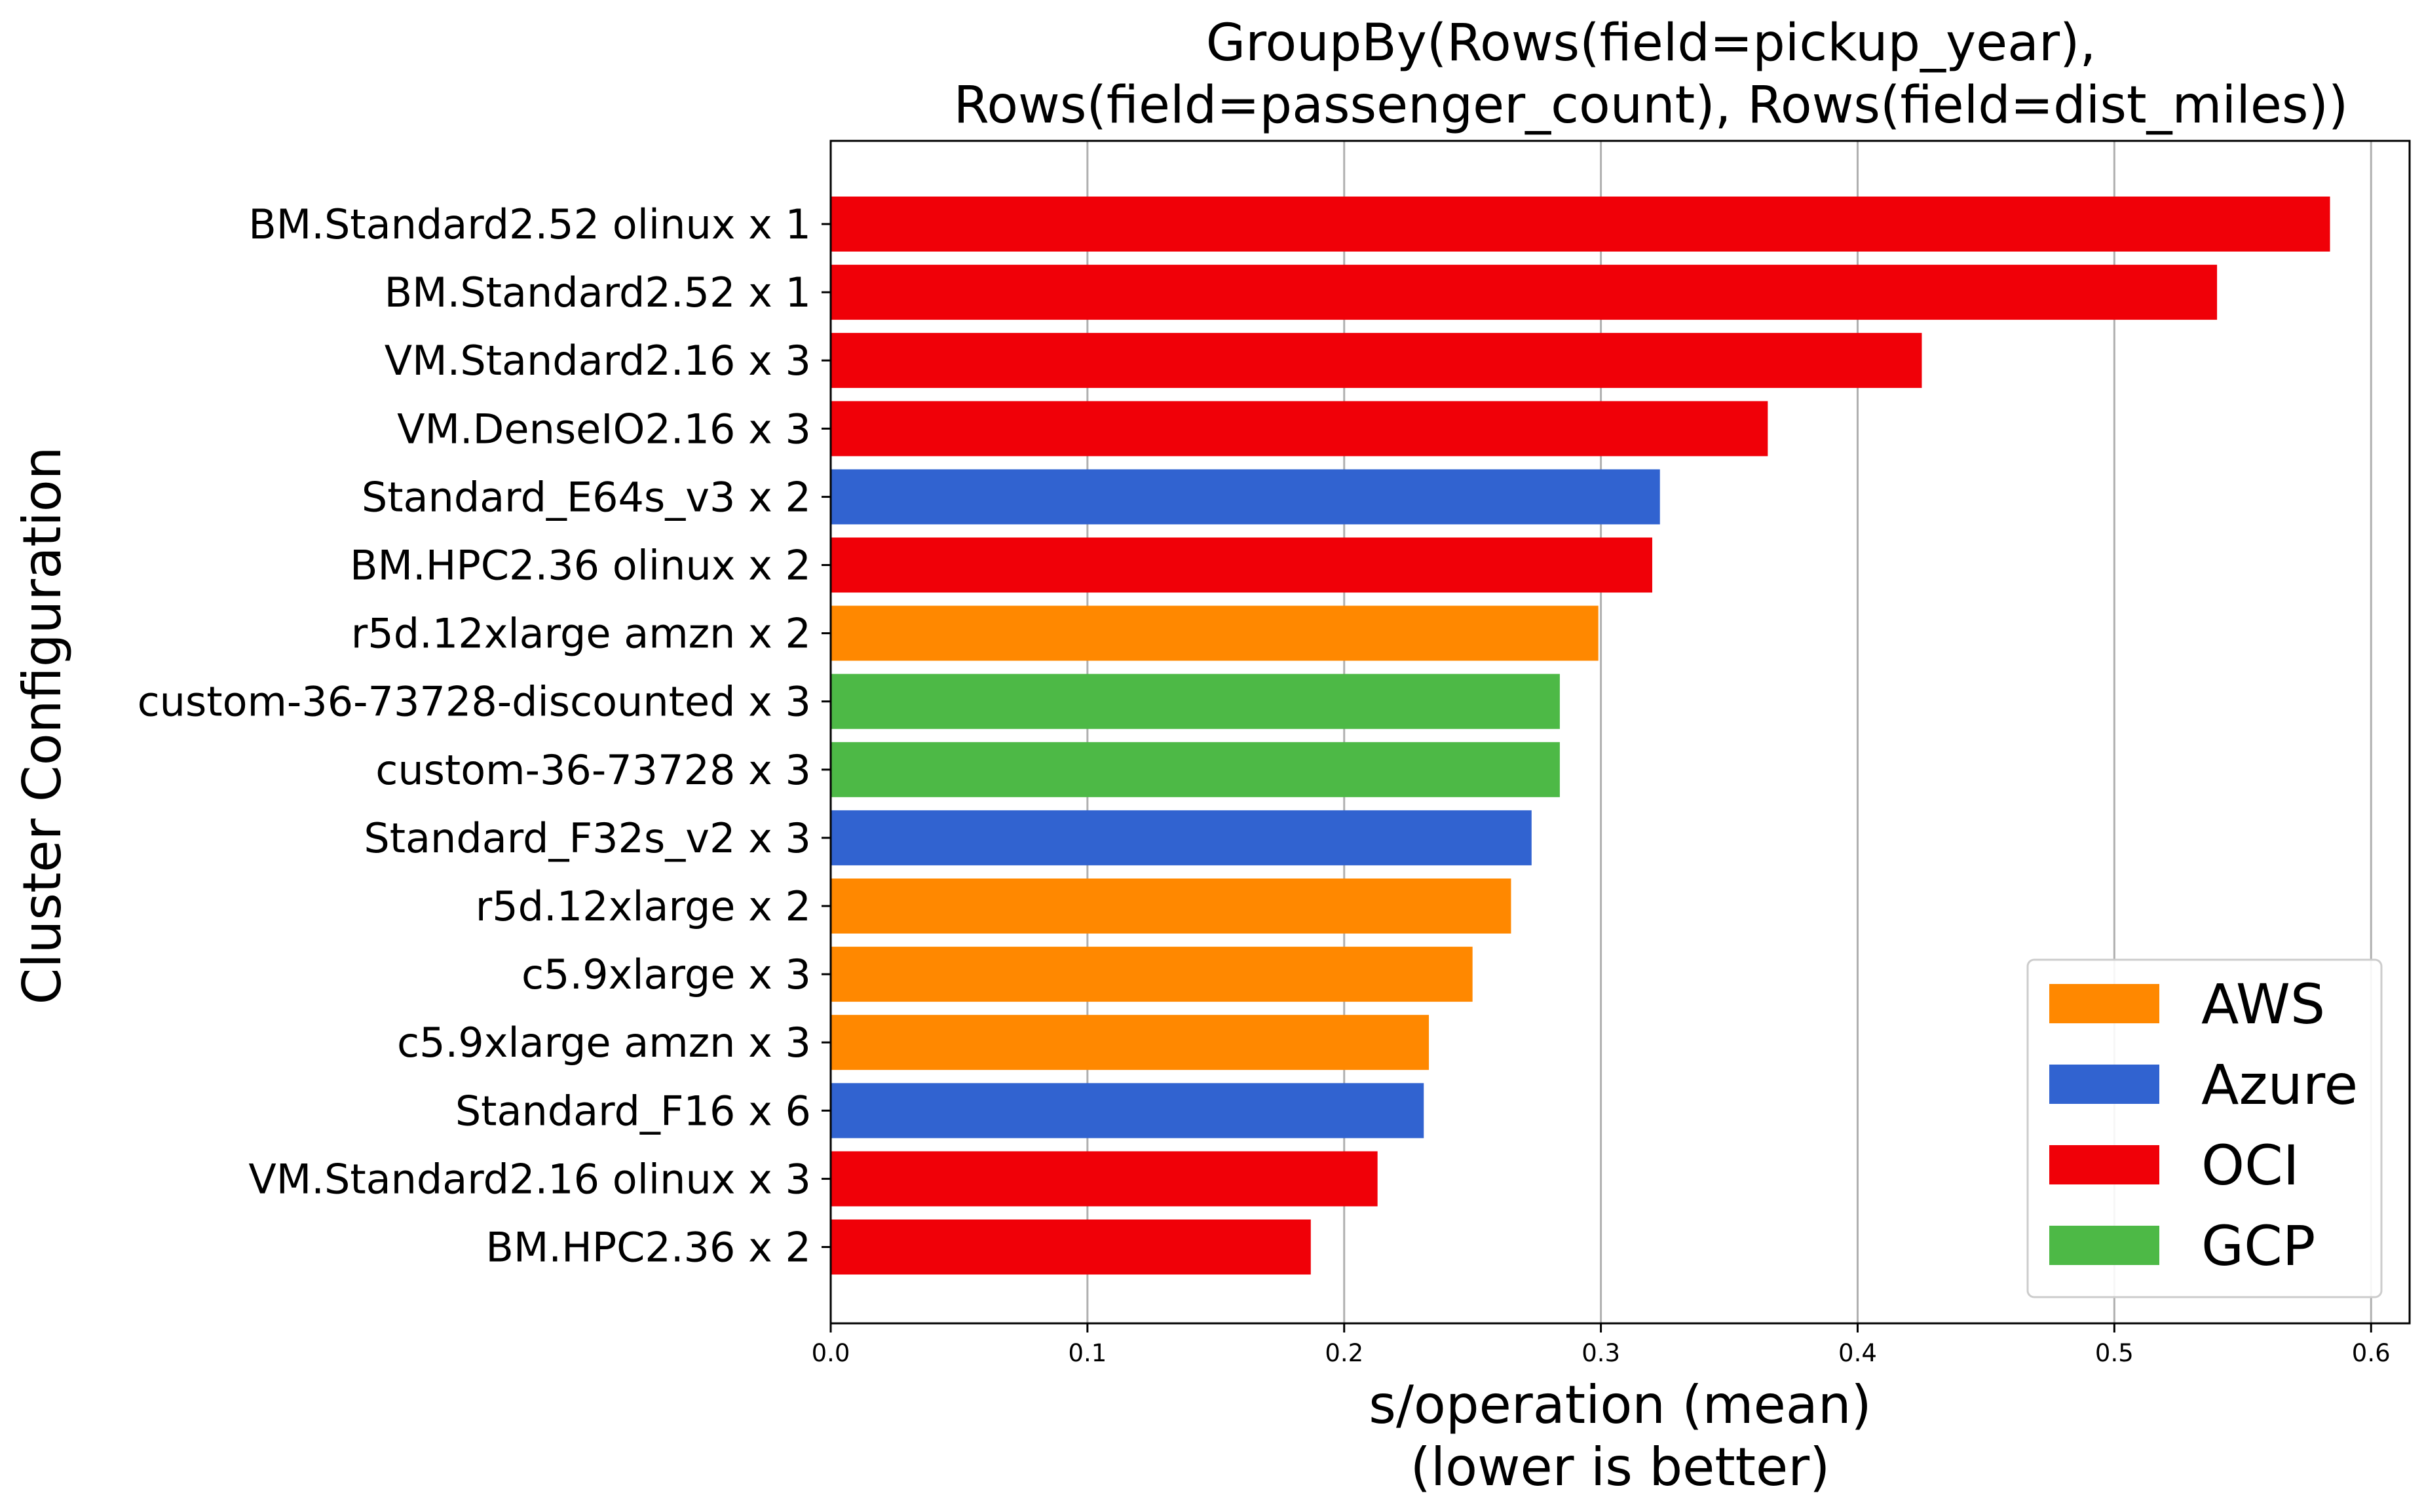  I want to click on x-axis-title-line: s/operation (mean), so click(1620, 1404).